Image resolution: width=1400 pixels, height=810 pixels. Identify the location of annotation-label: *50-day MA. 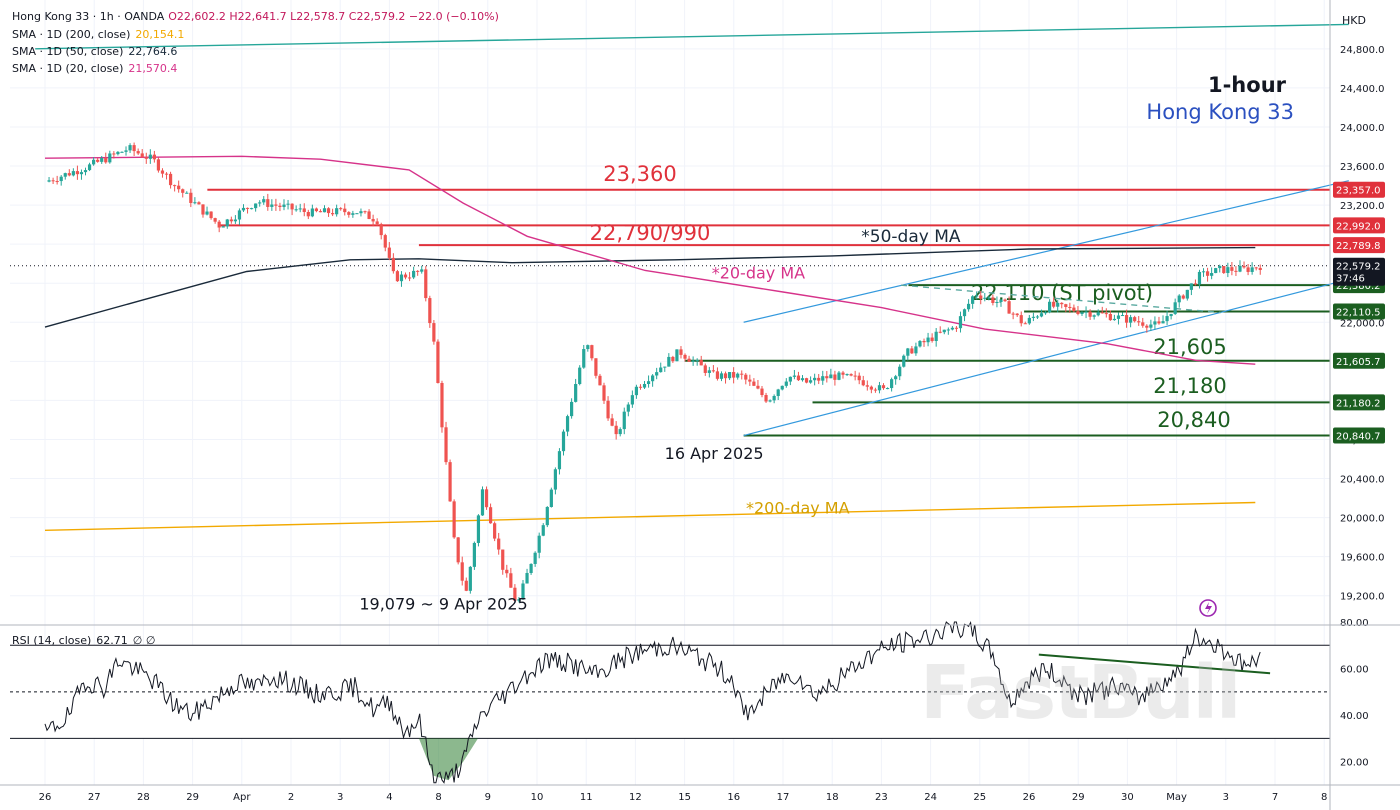
(911, 237).